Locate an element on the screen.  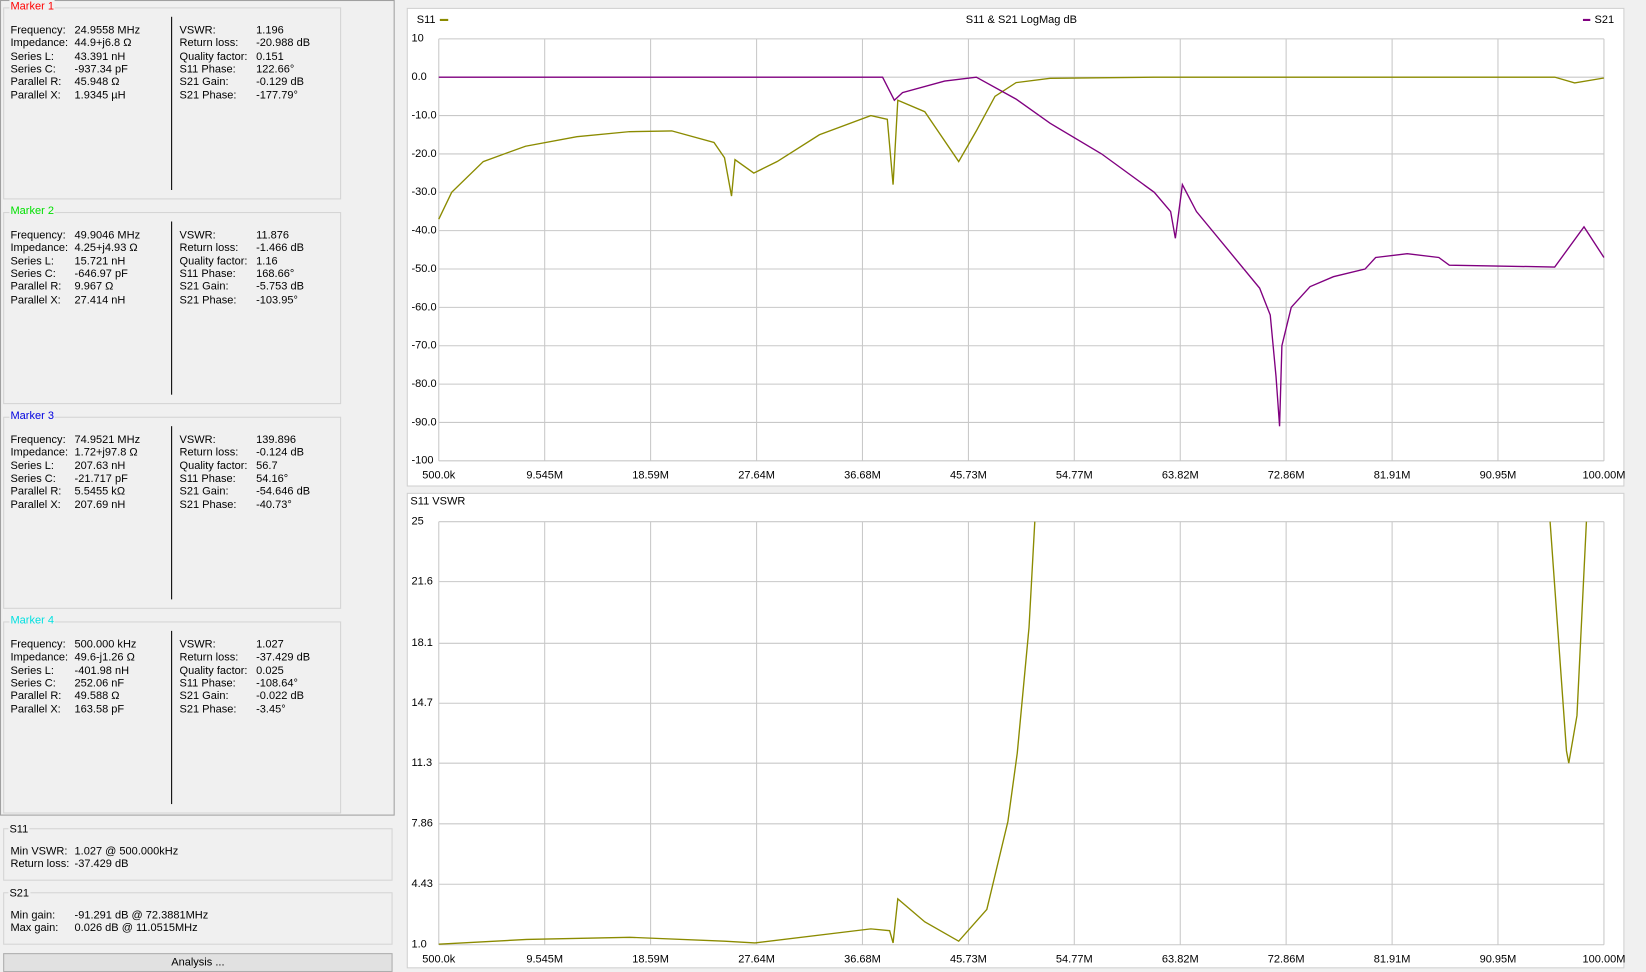
field-value: 5.5455 kΩ is located at coordinates (100, 491).